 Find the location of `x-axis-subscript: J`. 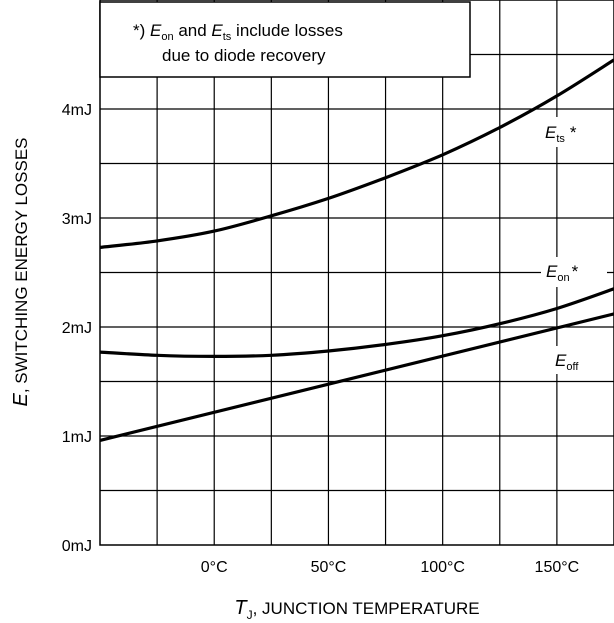

x-axis-subscript: J is located at coordinates (250, 615).